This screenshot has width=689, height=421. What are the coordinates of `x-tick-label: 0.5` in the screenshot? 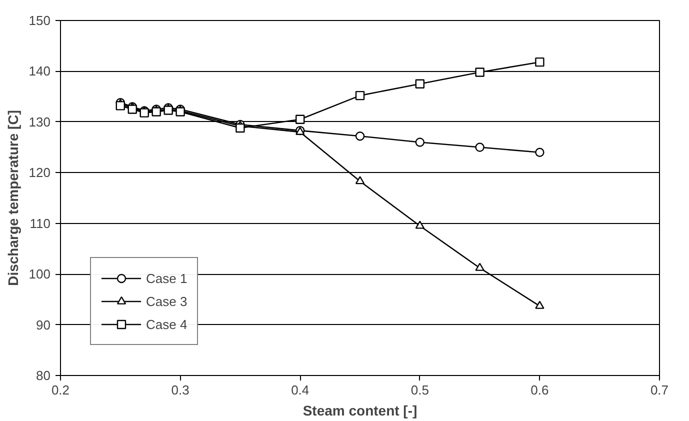 It's located at (419, 390).